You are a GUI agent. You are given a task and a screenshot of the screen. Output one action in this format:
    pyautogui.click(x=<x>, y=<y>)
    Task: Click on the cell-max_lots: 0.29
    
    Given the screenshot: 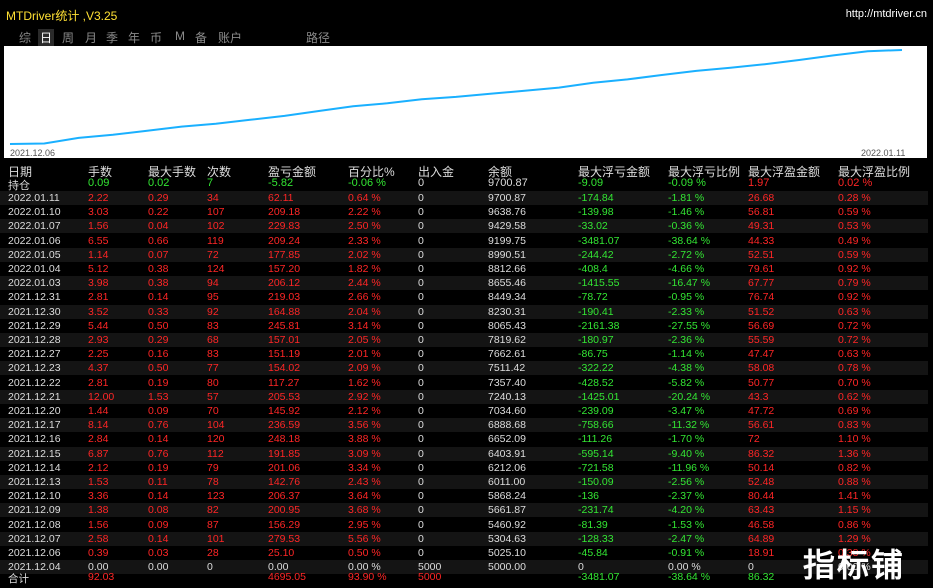 What is the action you would take?
    pyautogui.click(x=158, y=198)
    